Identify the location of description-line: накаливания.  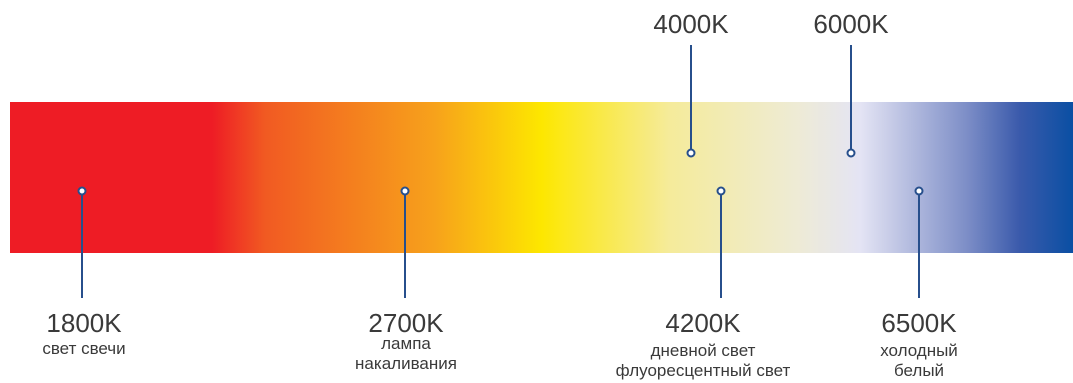
(406, 363).